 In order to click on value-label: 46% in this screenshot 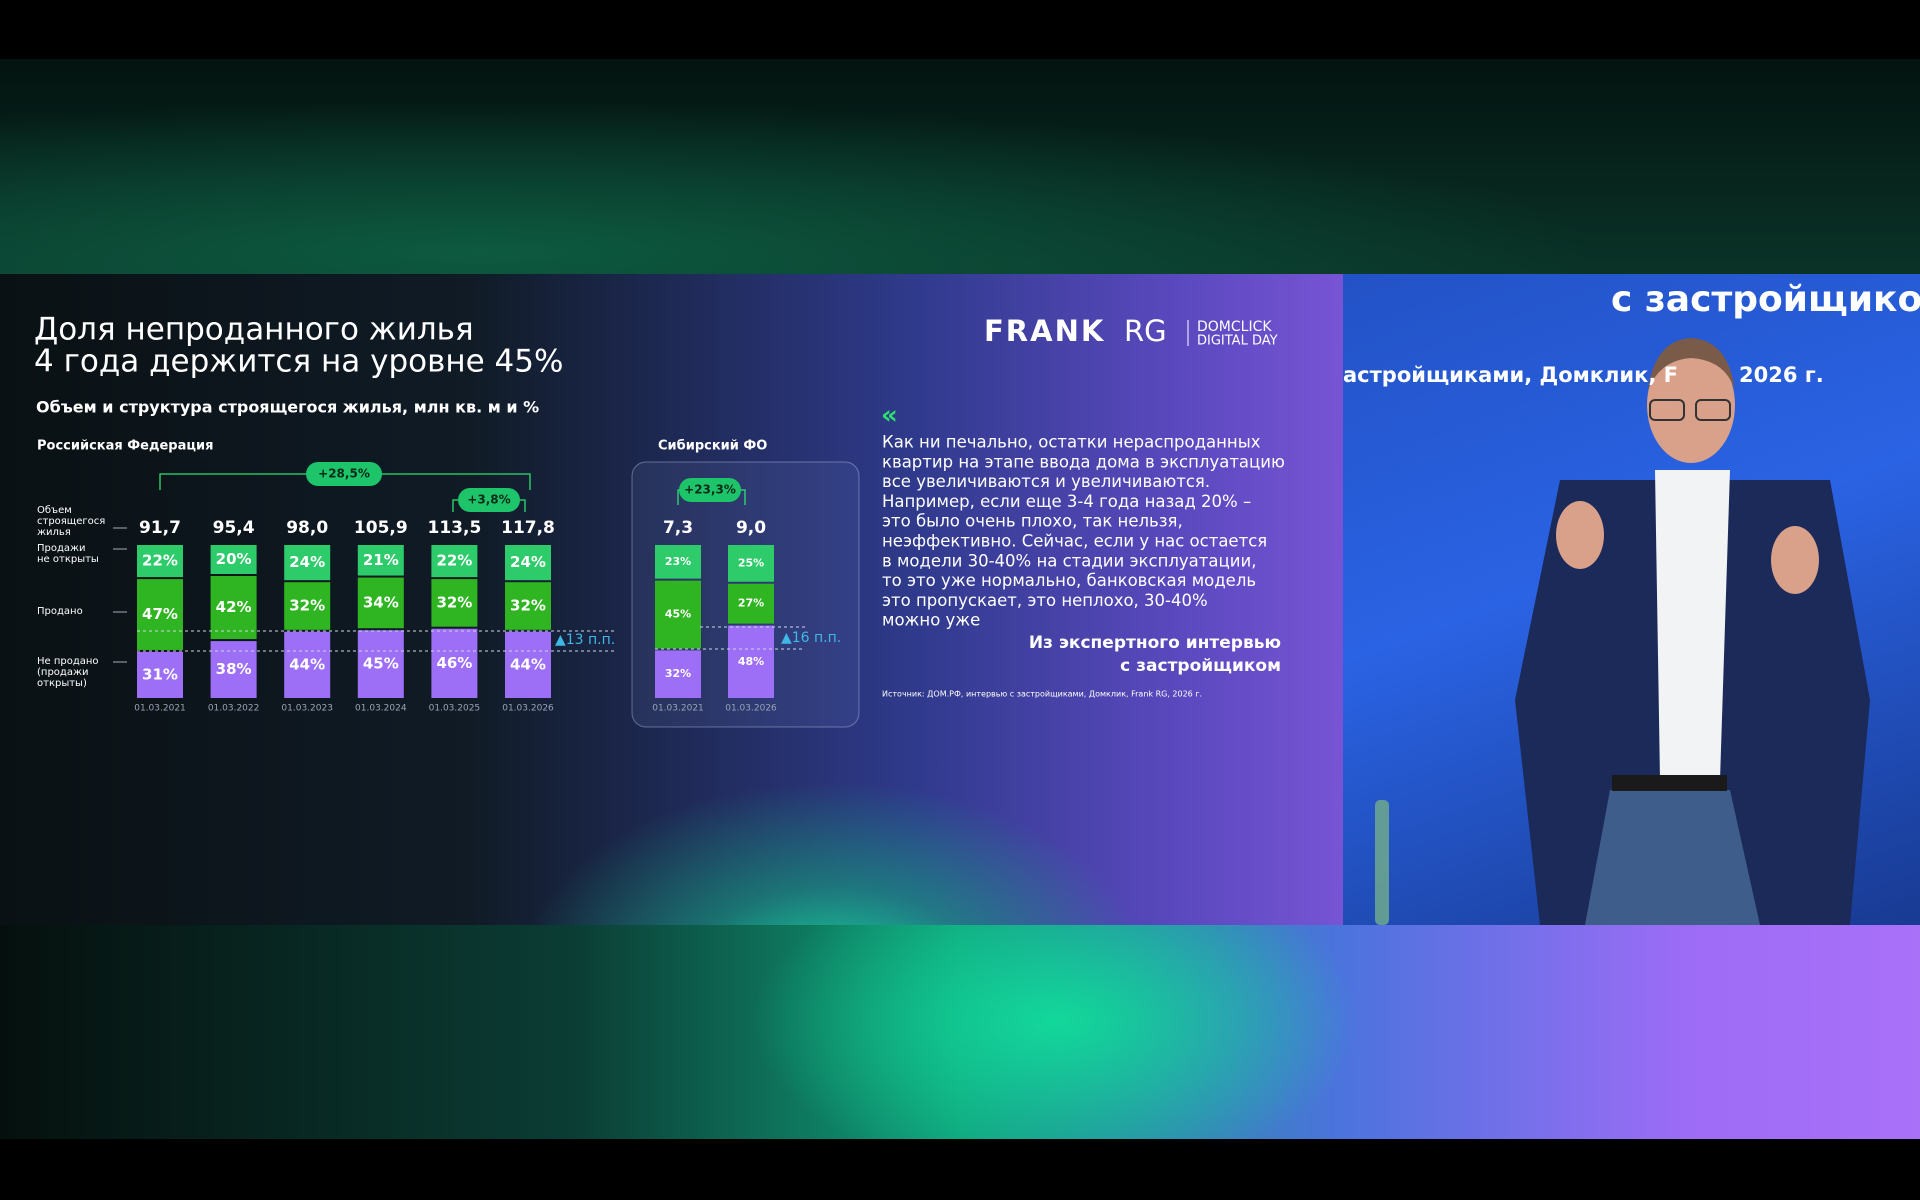, I will do `click(454, 663)`.